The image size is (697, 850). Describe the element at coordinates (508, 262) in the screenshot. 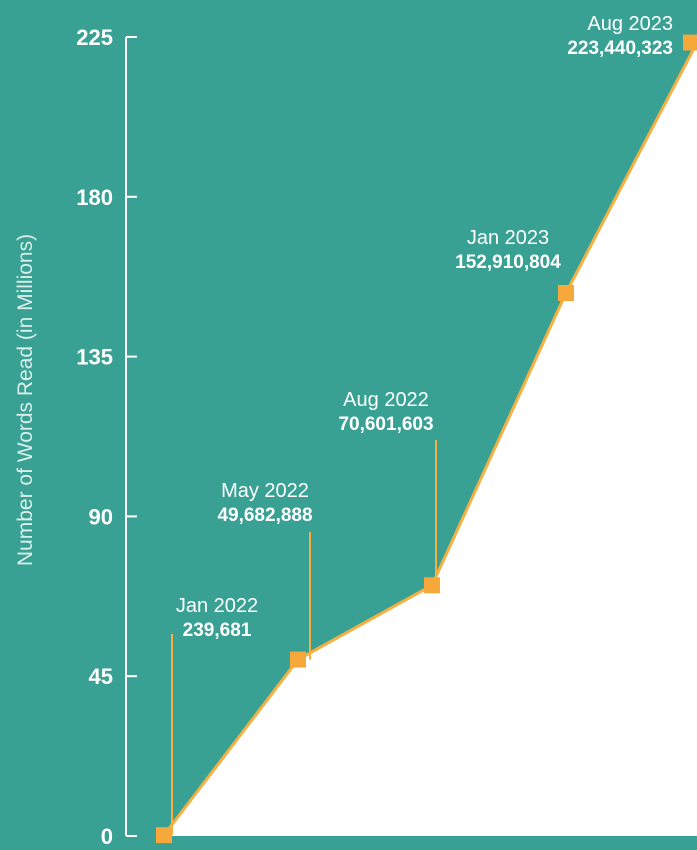

I see `point-value-label: 152,910,804` at that location.